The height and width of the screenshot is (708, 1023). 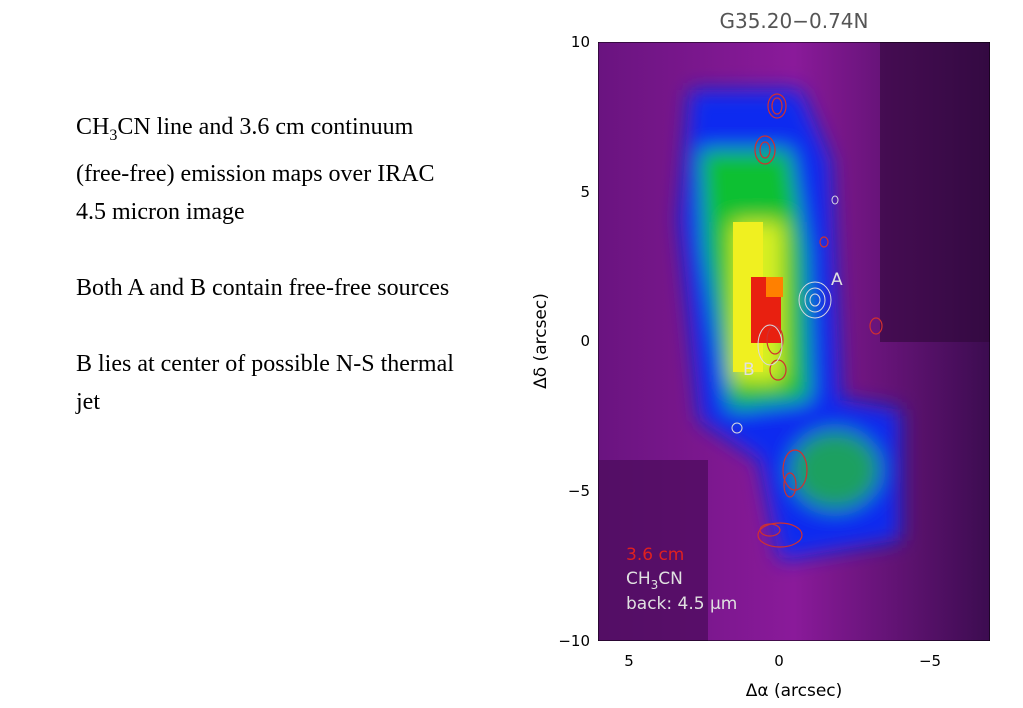 I want to click on x-tick-label: −5, so click(x=930, y=661).